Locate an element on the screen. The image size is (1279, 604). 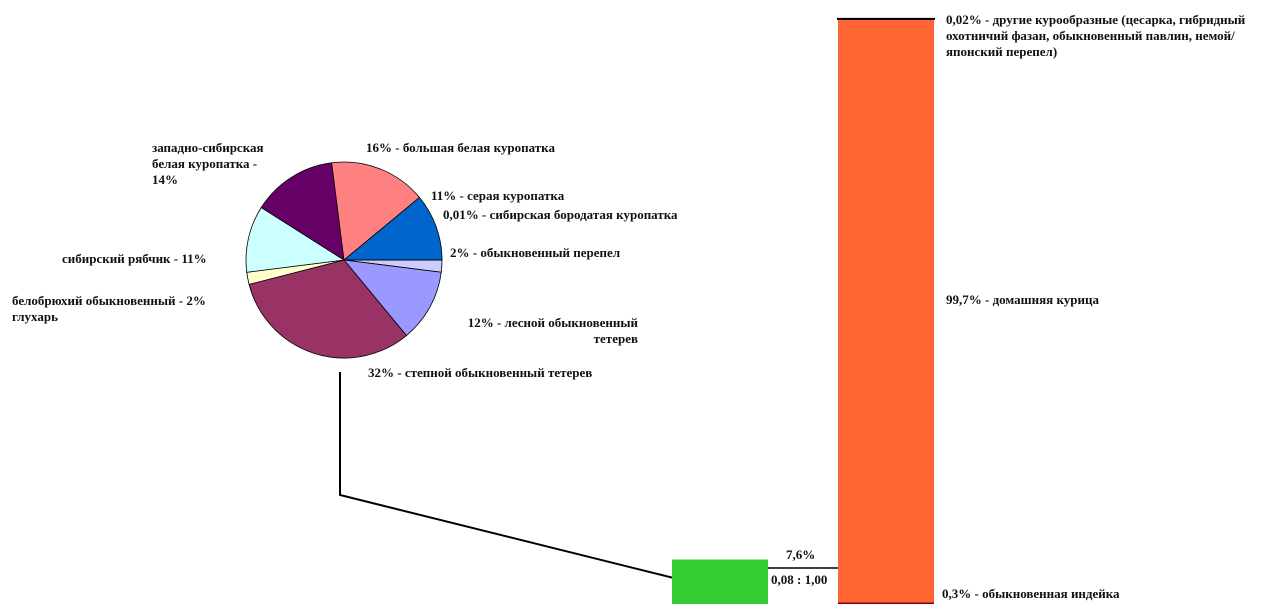
slice-label: 32% - степной обыкновенный тетерев is located at coordinates (480, 372).